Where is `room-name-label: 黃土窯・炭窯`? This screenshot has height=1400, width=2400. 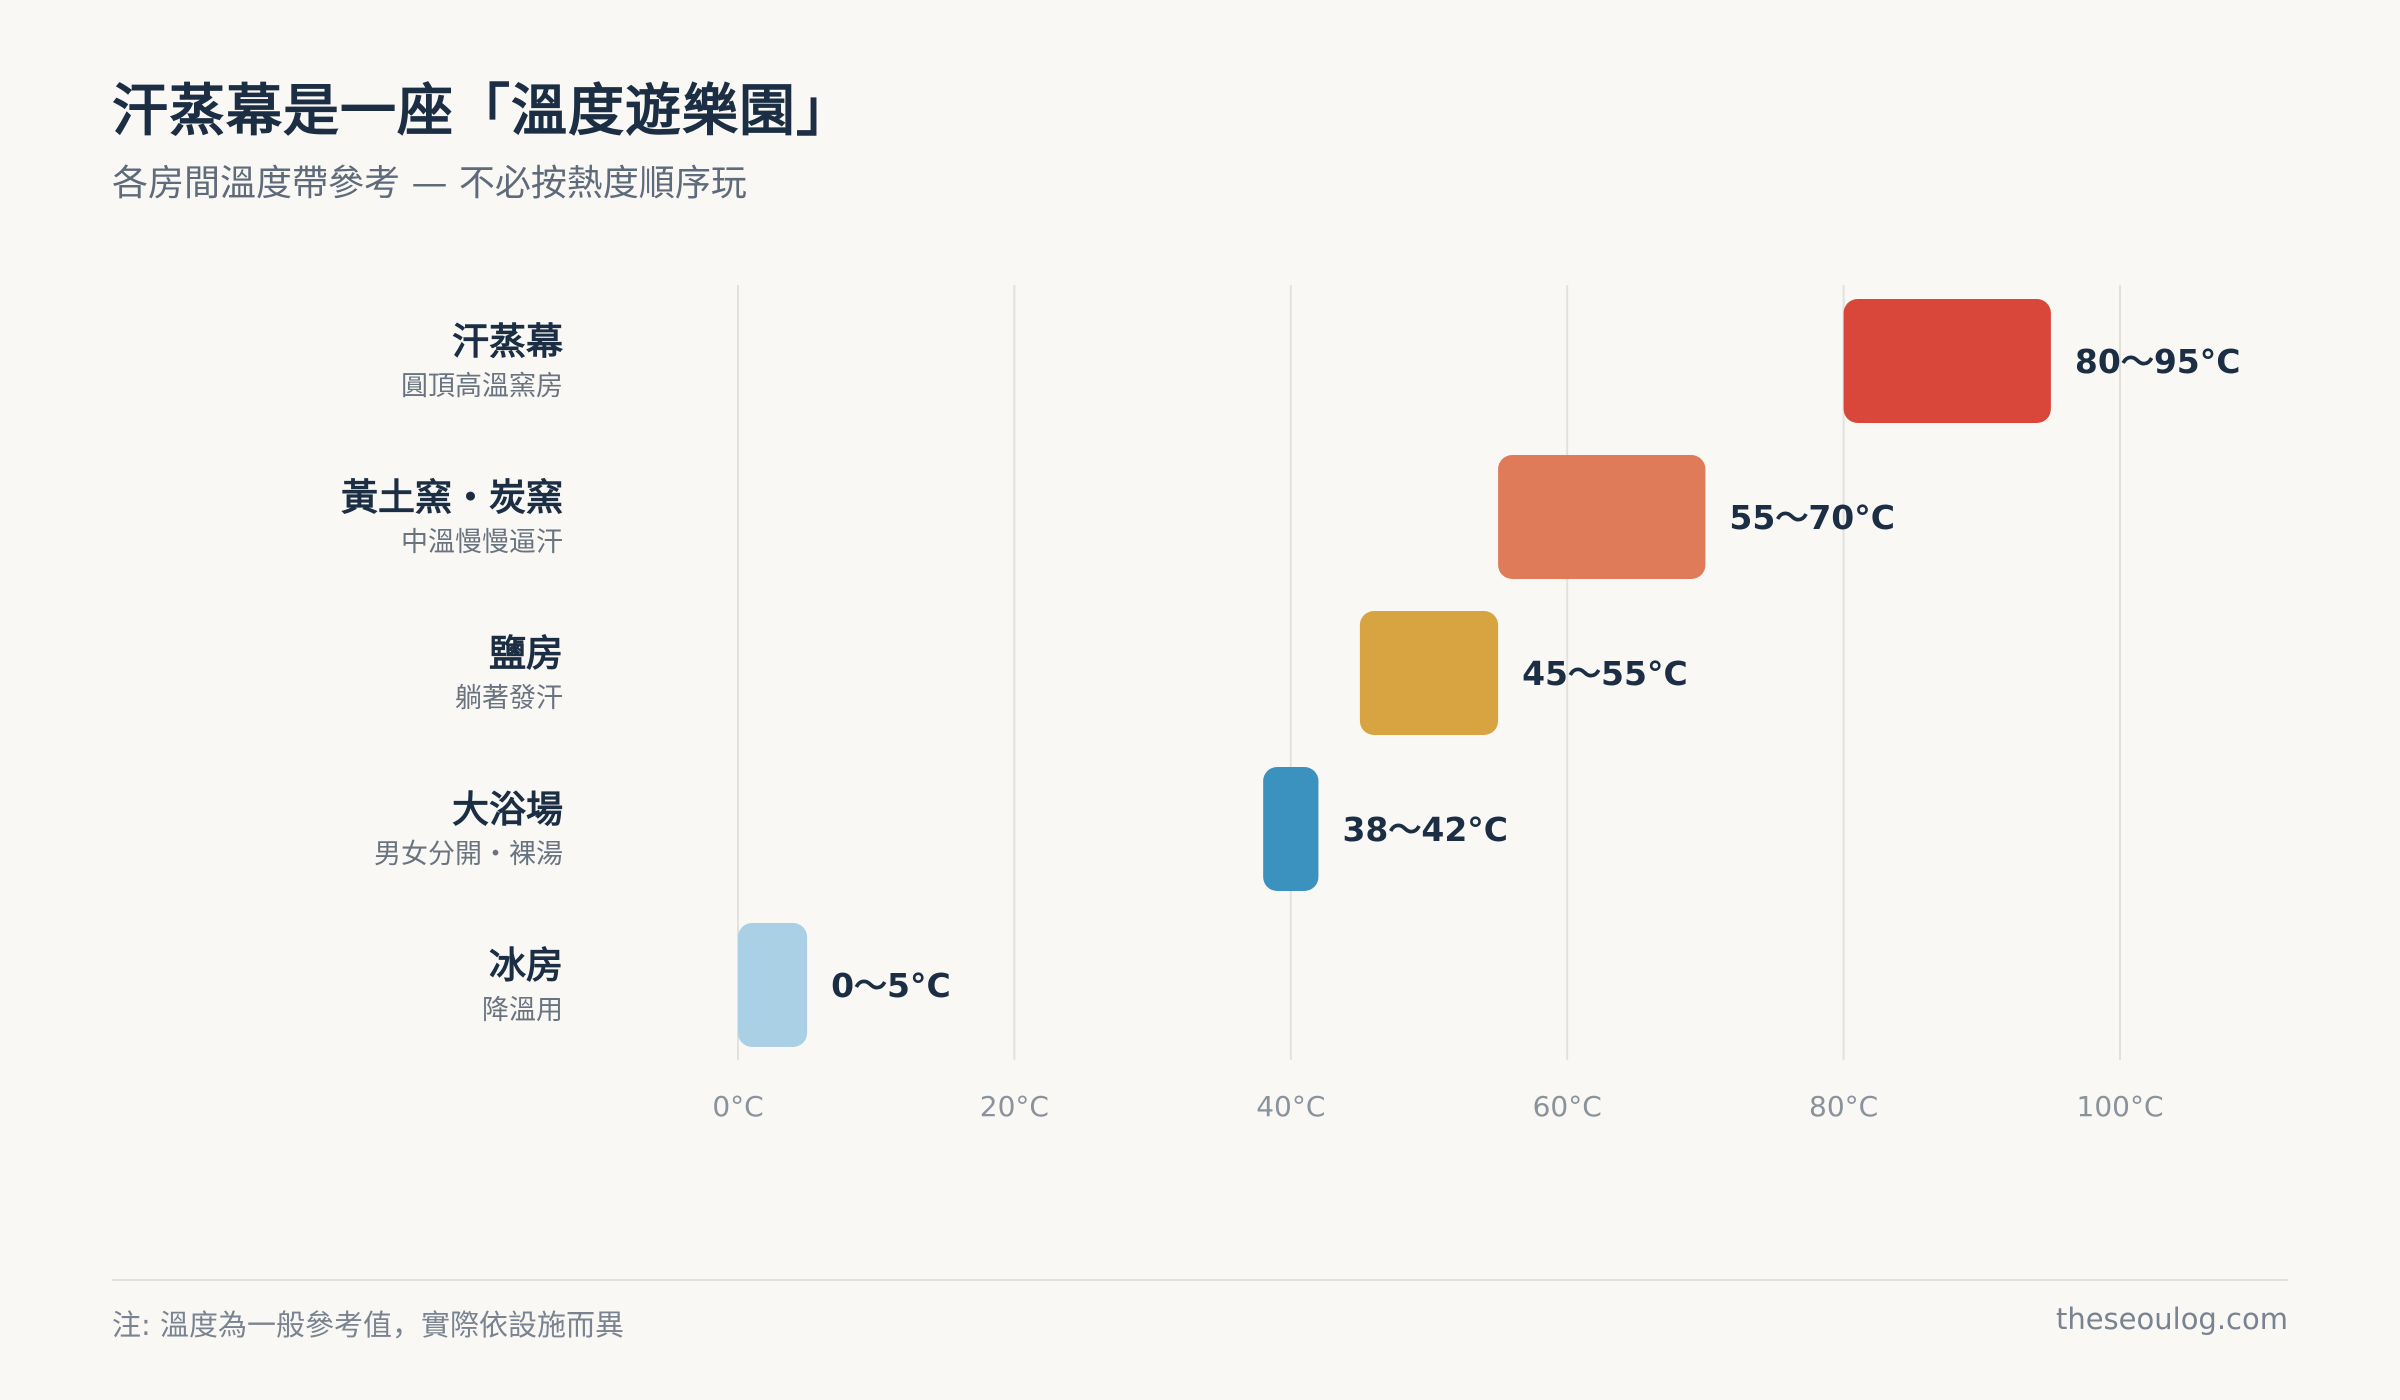
room-name-label: 黃土窯・炭窯 is located at coordinates (452, 497).